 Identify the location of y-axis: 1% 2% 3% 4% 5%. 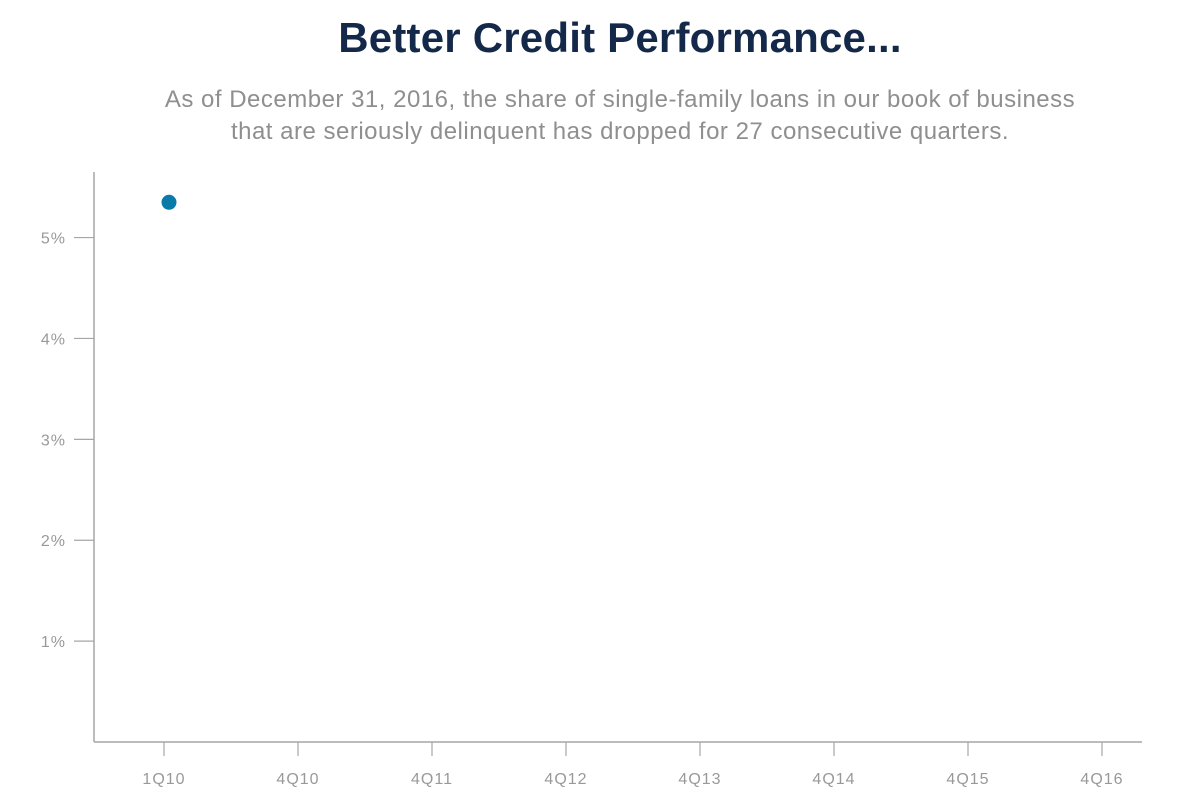
(68, 457).